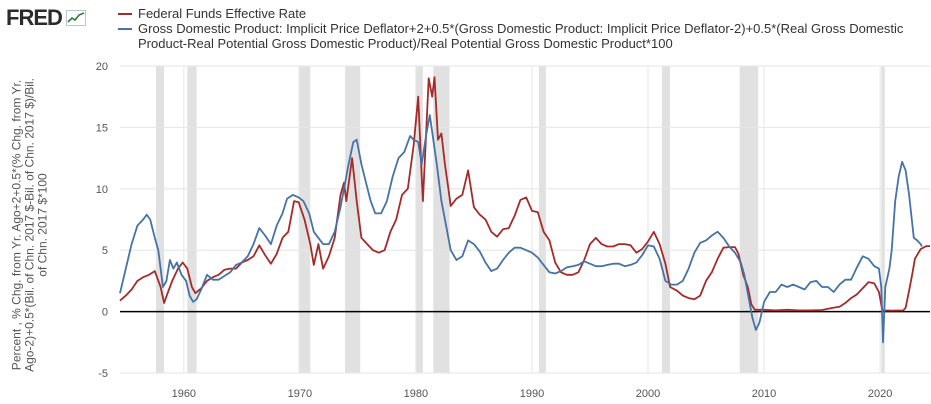 This screenshot has width=931, height=404. What do you see at coordinates (532, 394) in the screenshot?
I see `x-tick-label: 1990` at bounding box center [532, 394].